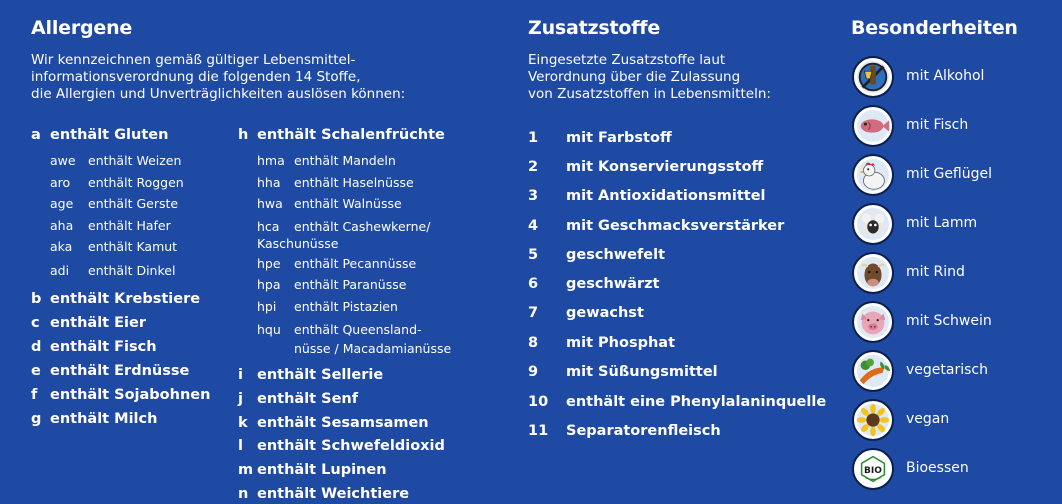 The image size is (1062, 504). I want to click on allergen-label: enthält Eier, so click(98, 323).